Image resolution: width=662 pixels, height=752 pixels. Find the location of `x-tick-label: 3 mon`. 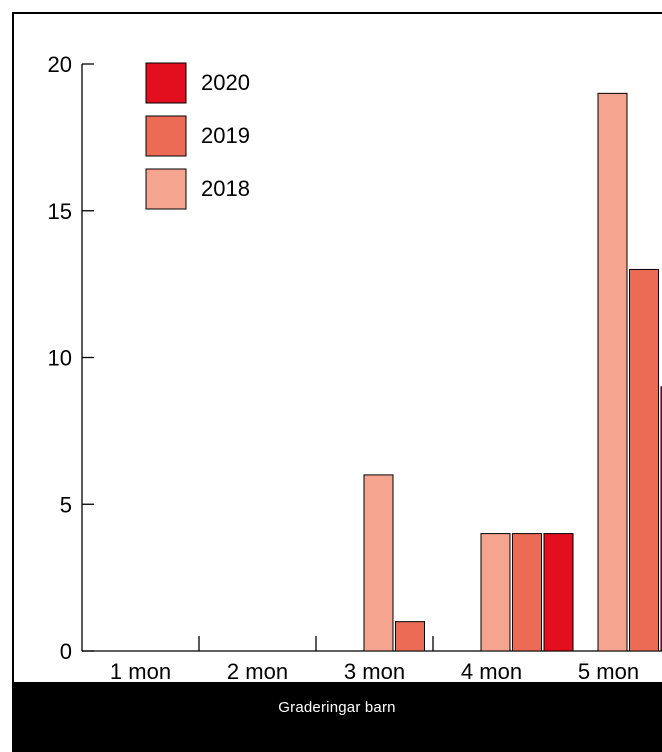

x-tick-label: 3 mon is located at coordinates (374, 671).